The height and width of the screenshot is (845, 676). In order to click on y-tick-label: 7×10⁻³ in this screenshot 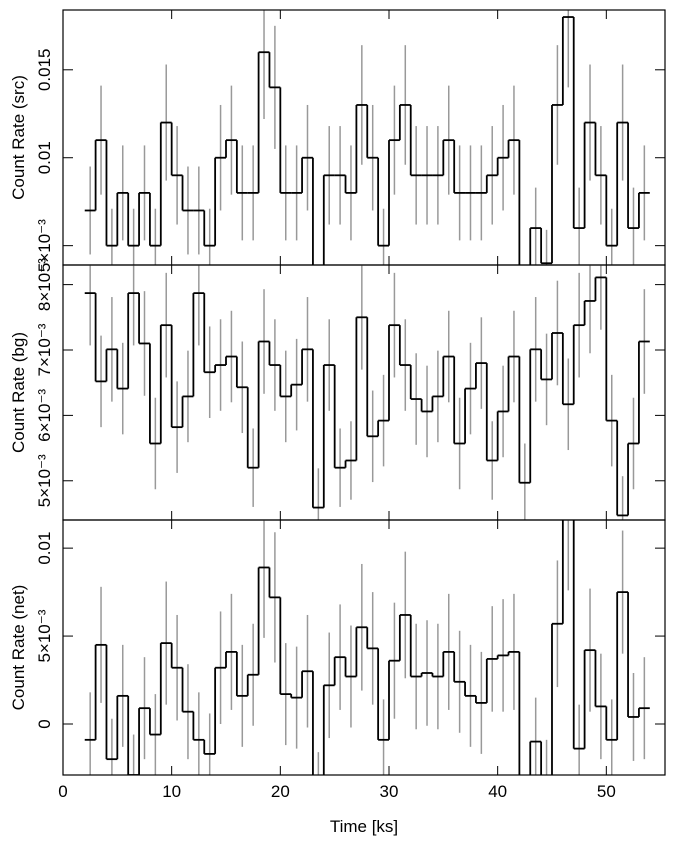, I will do `click(44, 349)`.